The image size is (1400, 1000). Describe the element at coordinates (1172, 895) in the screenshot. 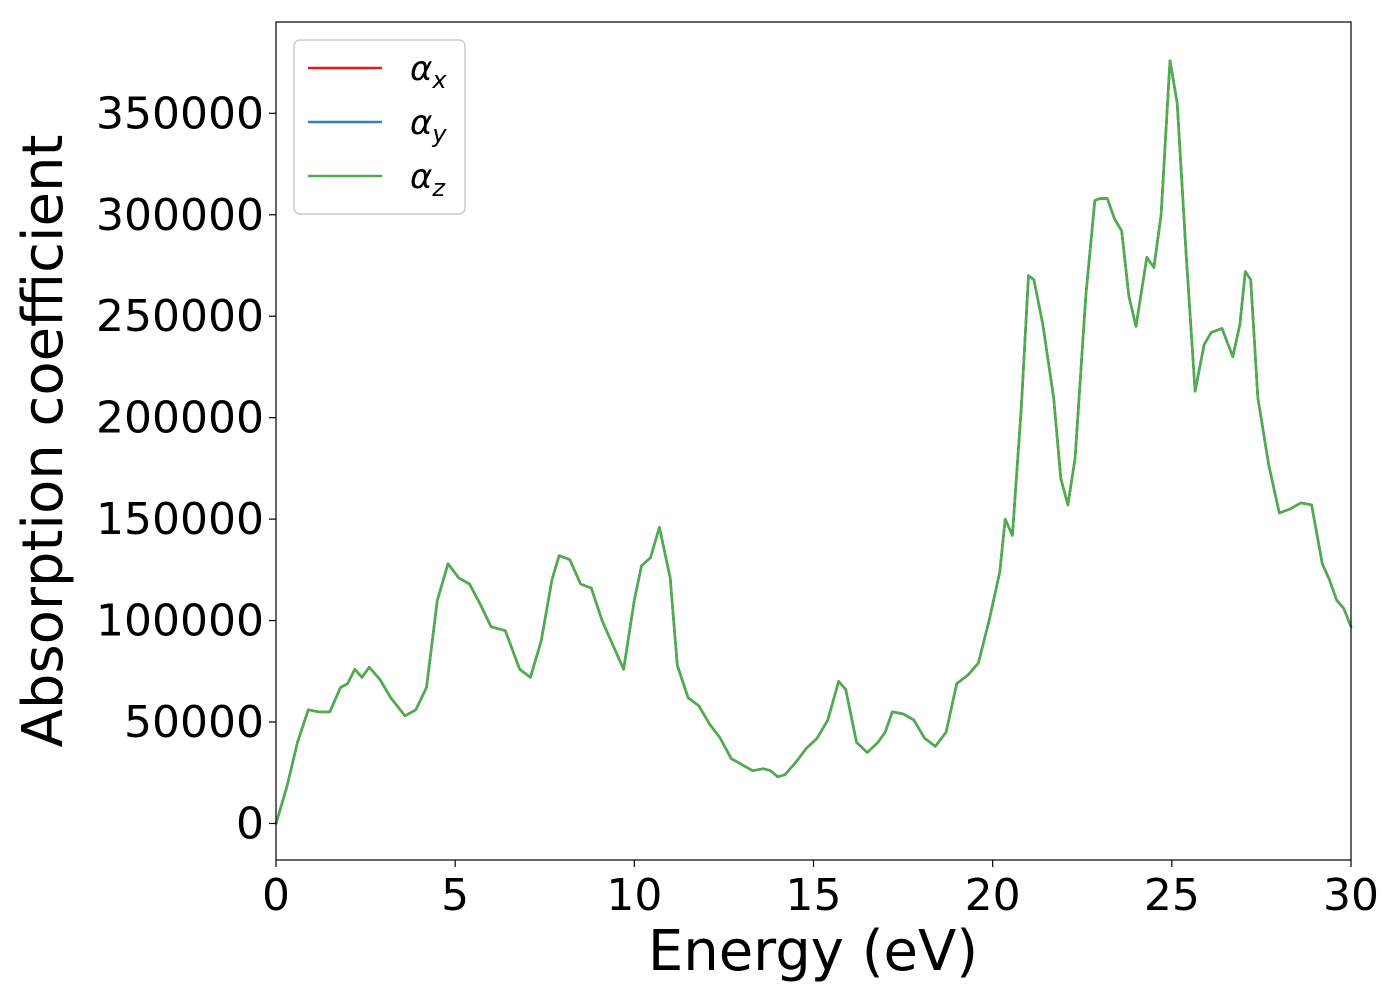

I see `x-tick-label: 25` at that location.